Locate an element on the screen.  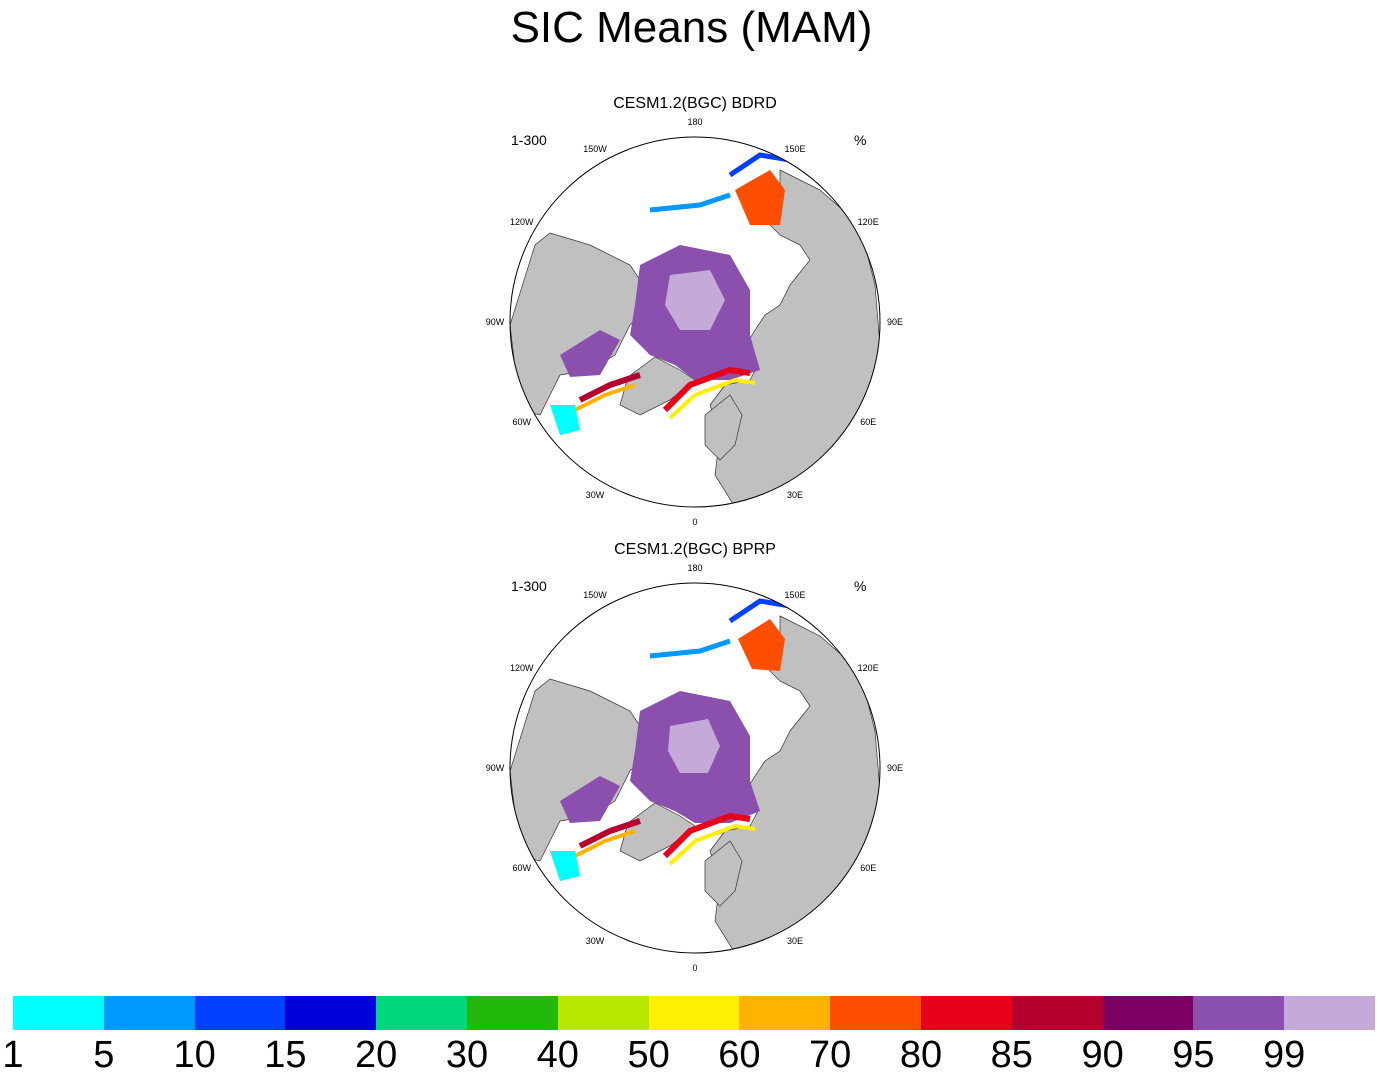
colorbar-labels: 1 5 10 15 20 30 40 50 60 70 80 85 90 95 99 is located at coordinates (691, 1056).